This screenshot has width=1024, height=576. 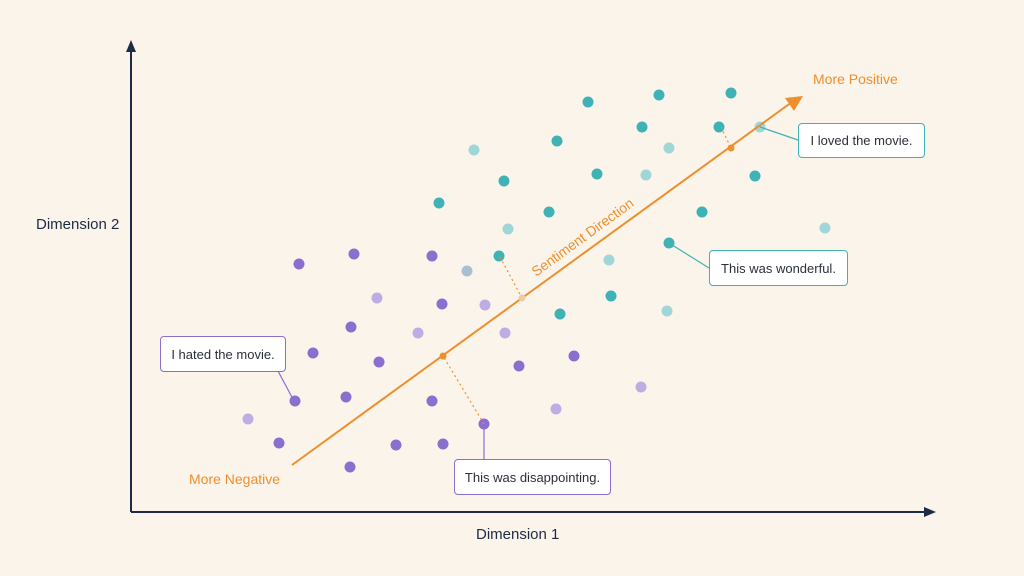 What do you see at coordinates (467, 271) in the screenshot?
I see `neutral-embedding-point` at bounding box center [467, 271].